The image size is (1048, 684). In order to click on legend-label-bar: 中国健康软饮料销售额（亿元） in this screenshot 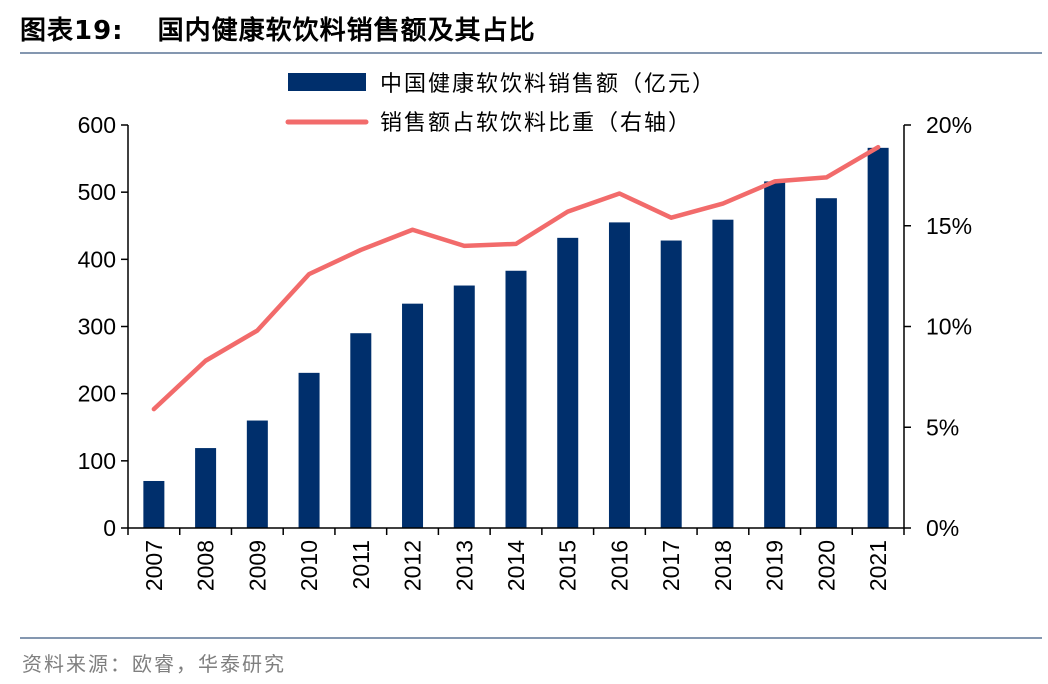, I will do `click(548, 84)`.